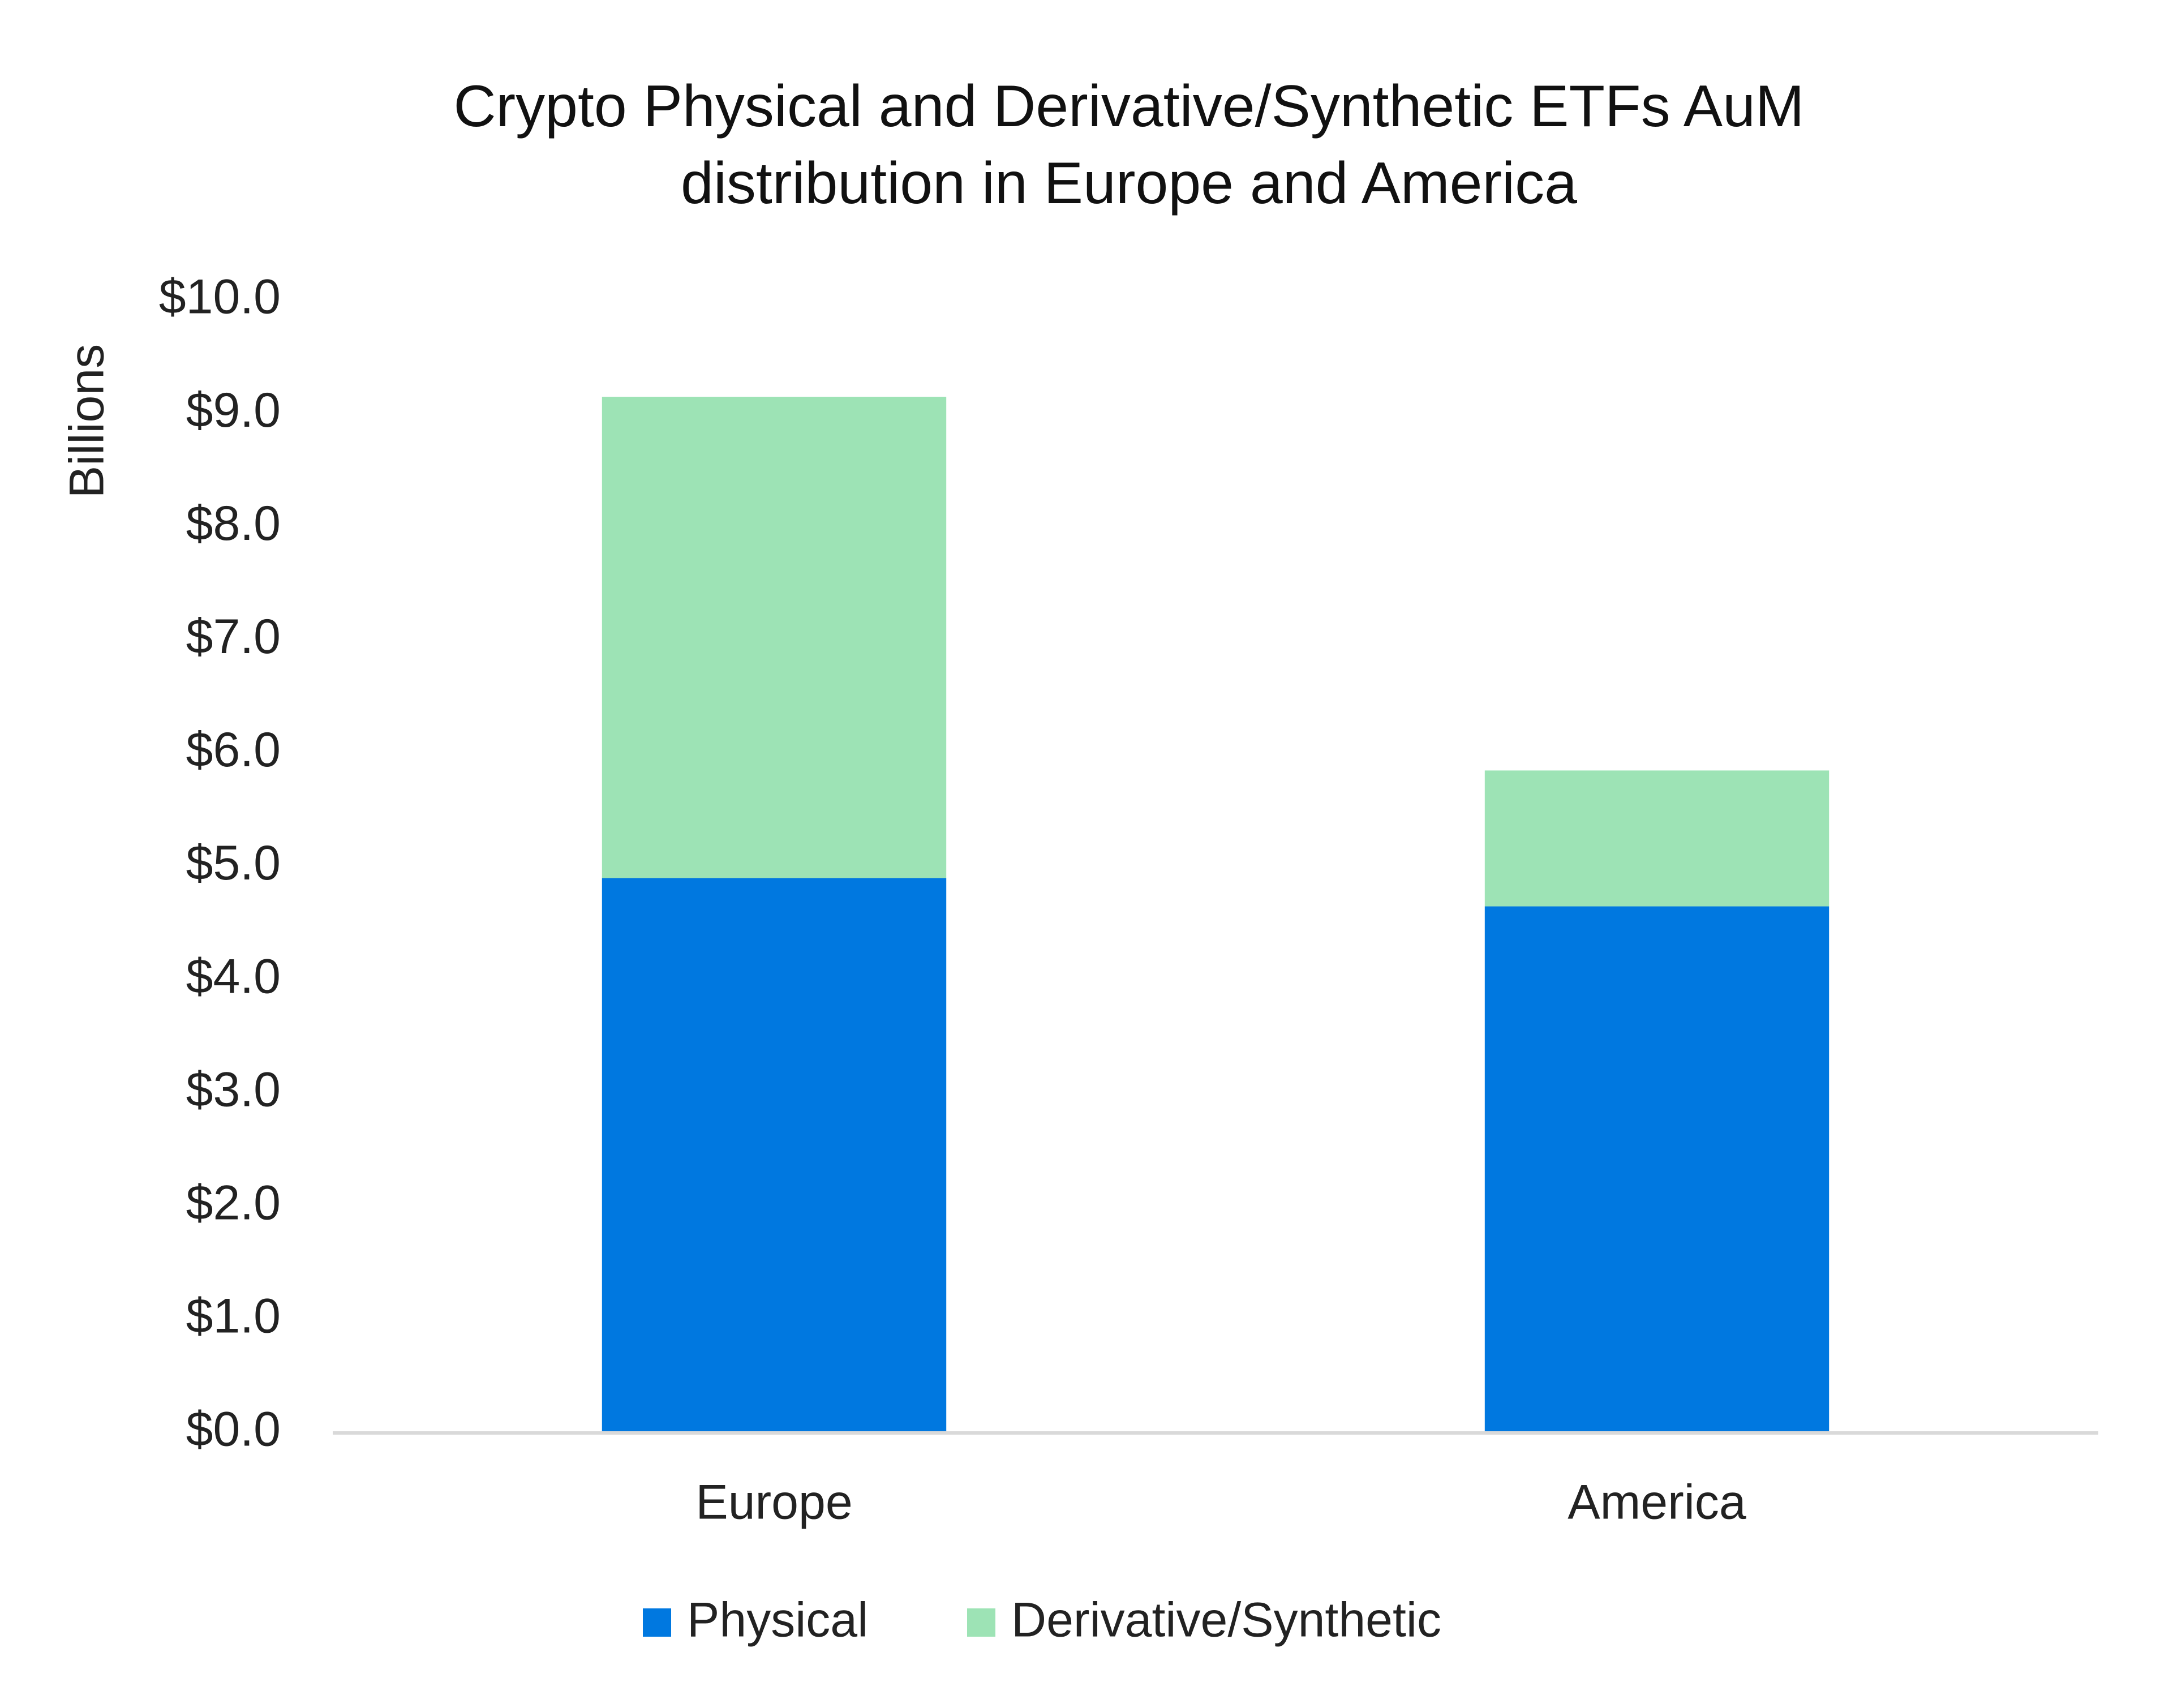 The height and width of the screenshot is (1708, 2173). Describe the element at coordinates (234, 1430) in the screenshot. I see `y-tick-label: $0.0` at that location.